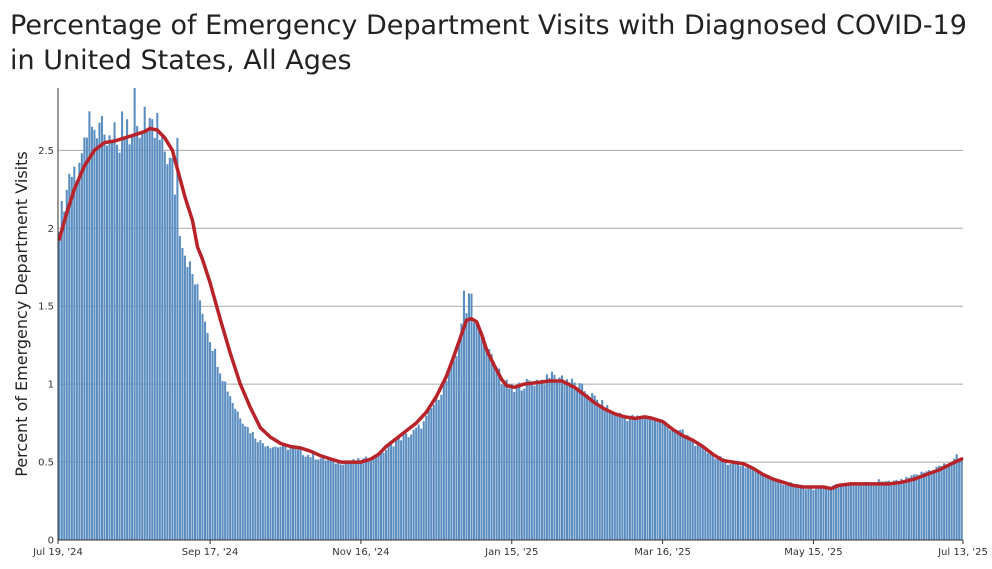  Describe the element at coordinates (360, 552) in the screenshot. I see `x-tick-label: Nov 16, '24` at that location.